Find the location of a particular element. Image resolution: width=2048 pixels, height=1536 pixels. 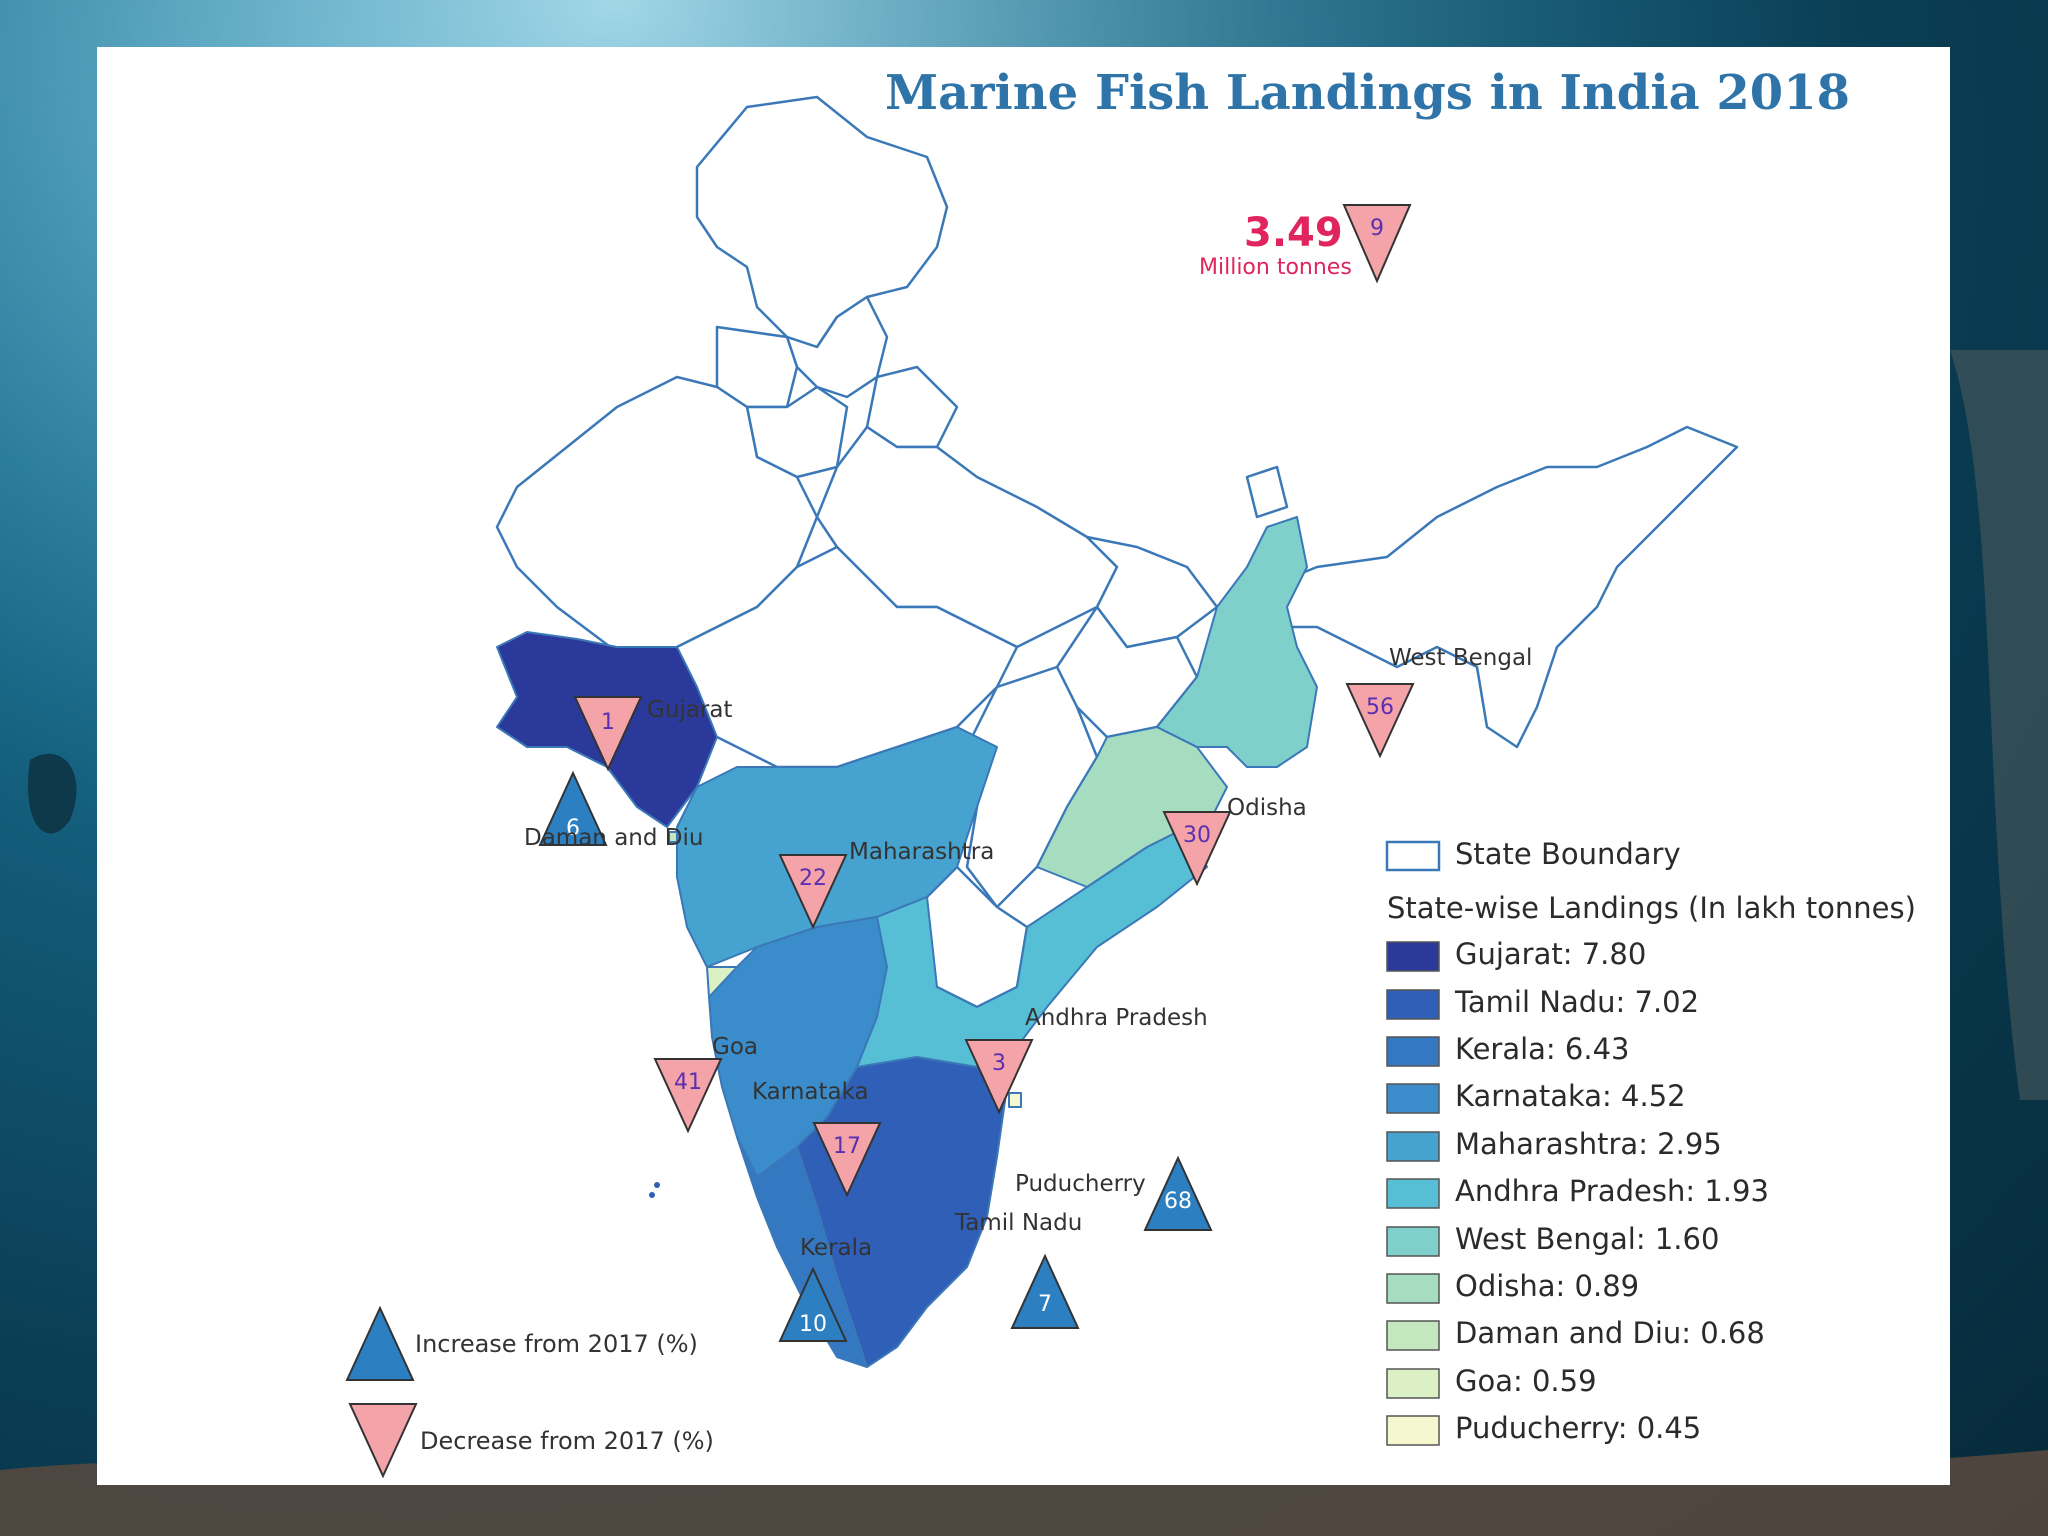

national-change-label: 9 is located at coordinates (1377, 228).